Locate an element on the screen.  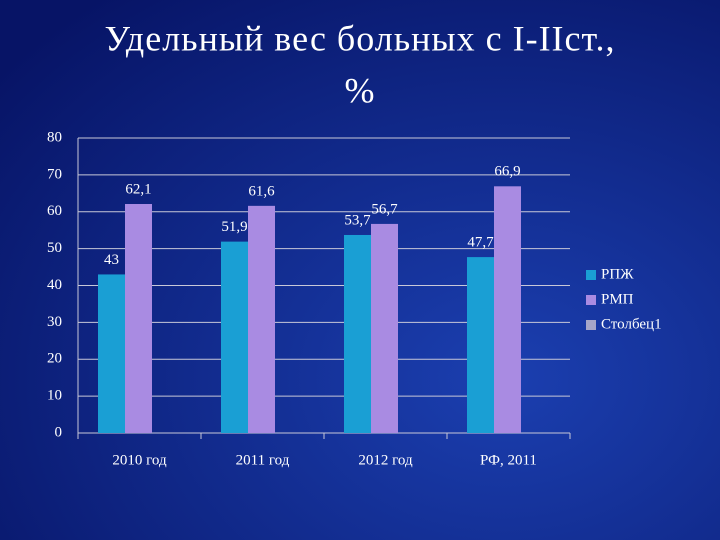
y-tick-label: 80 is located at coordinates (54, 137).